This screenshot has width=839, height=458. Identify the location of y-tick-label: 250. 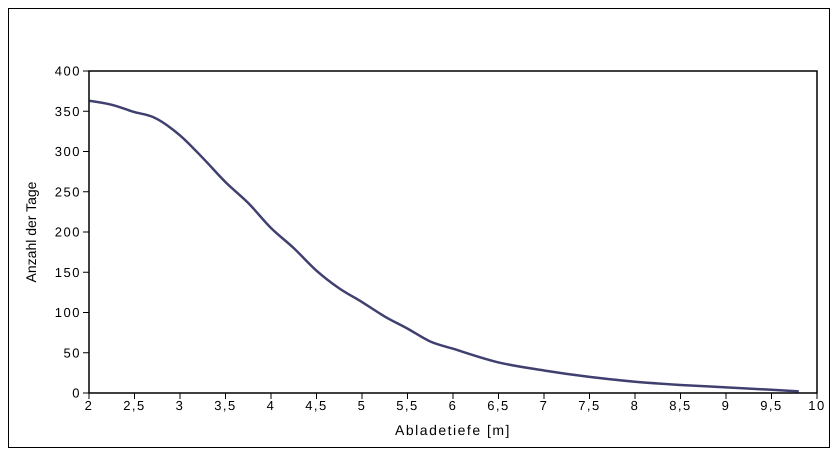
(67, 192).